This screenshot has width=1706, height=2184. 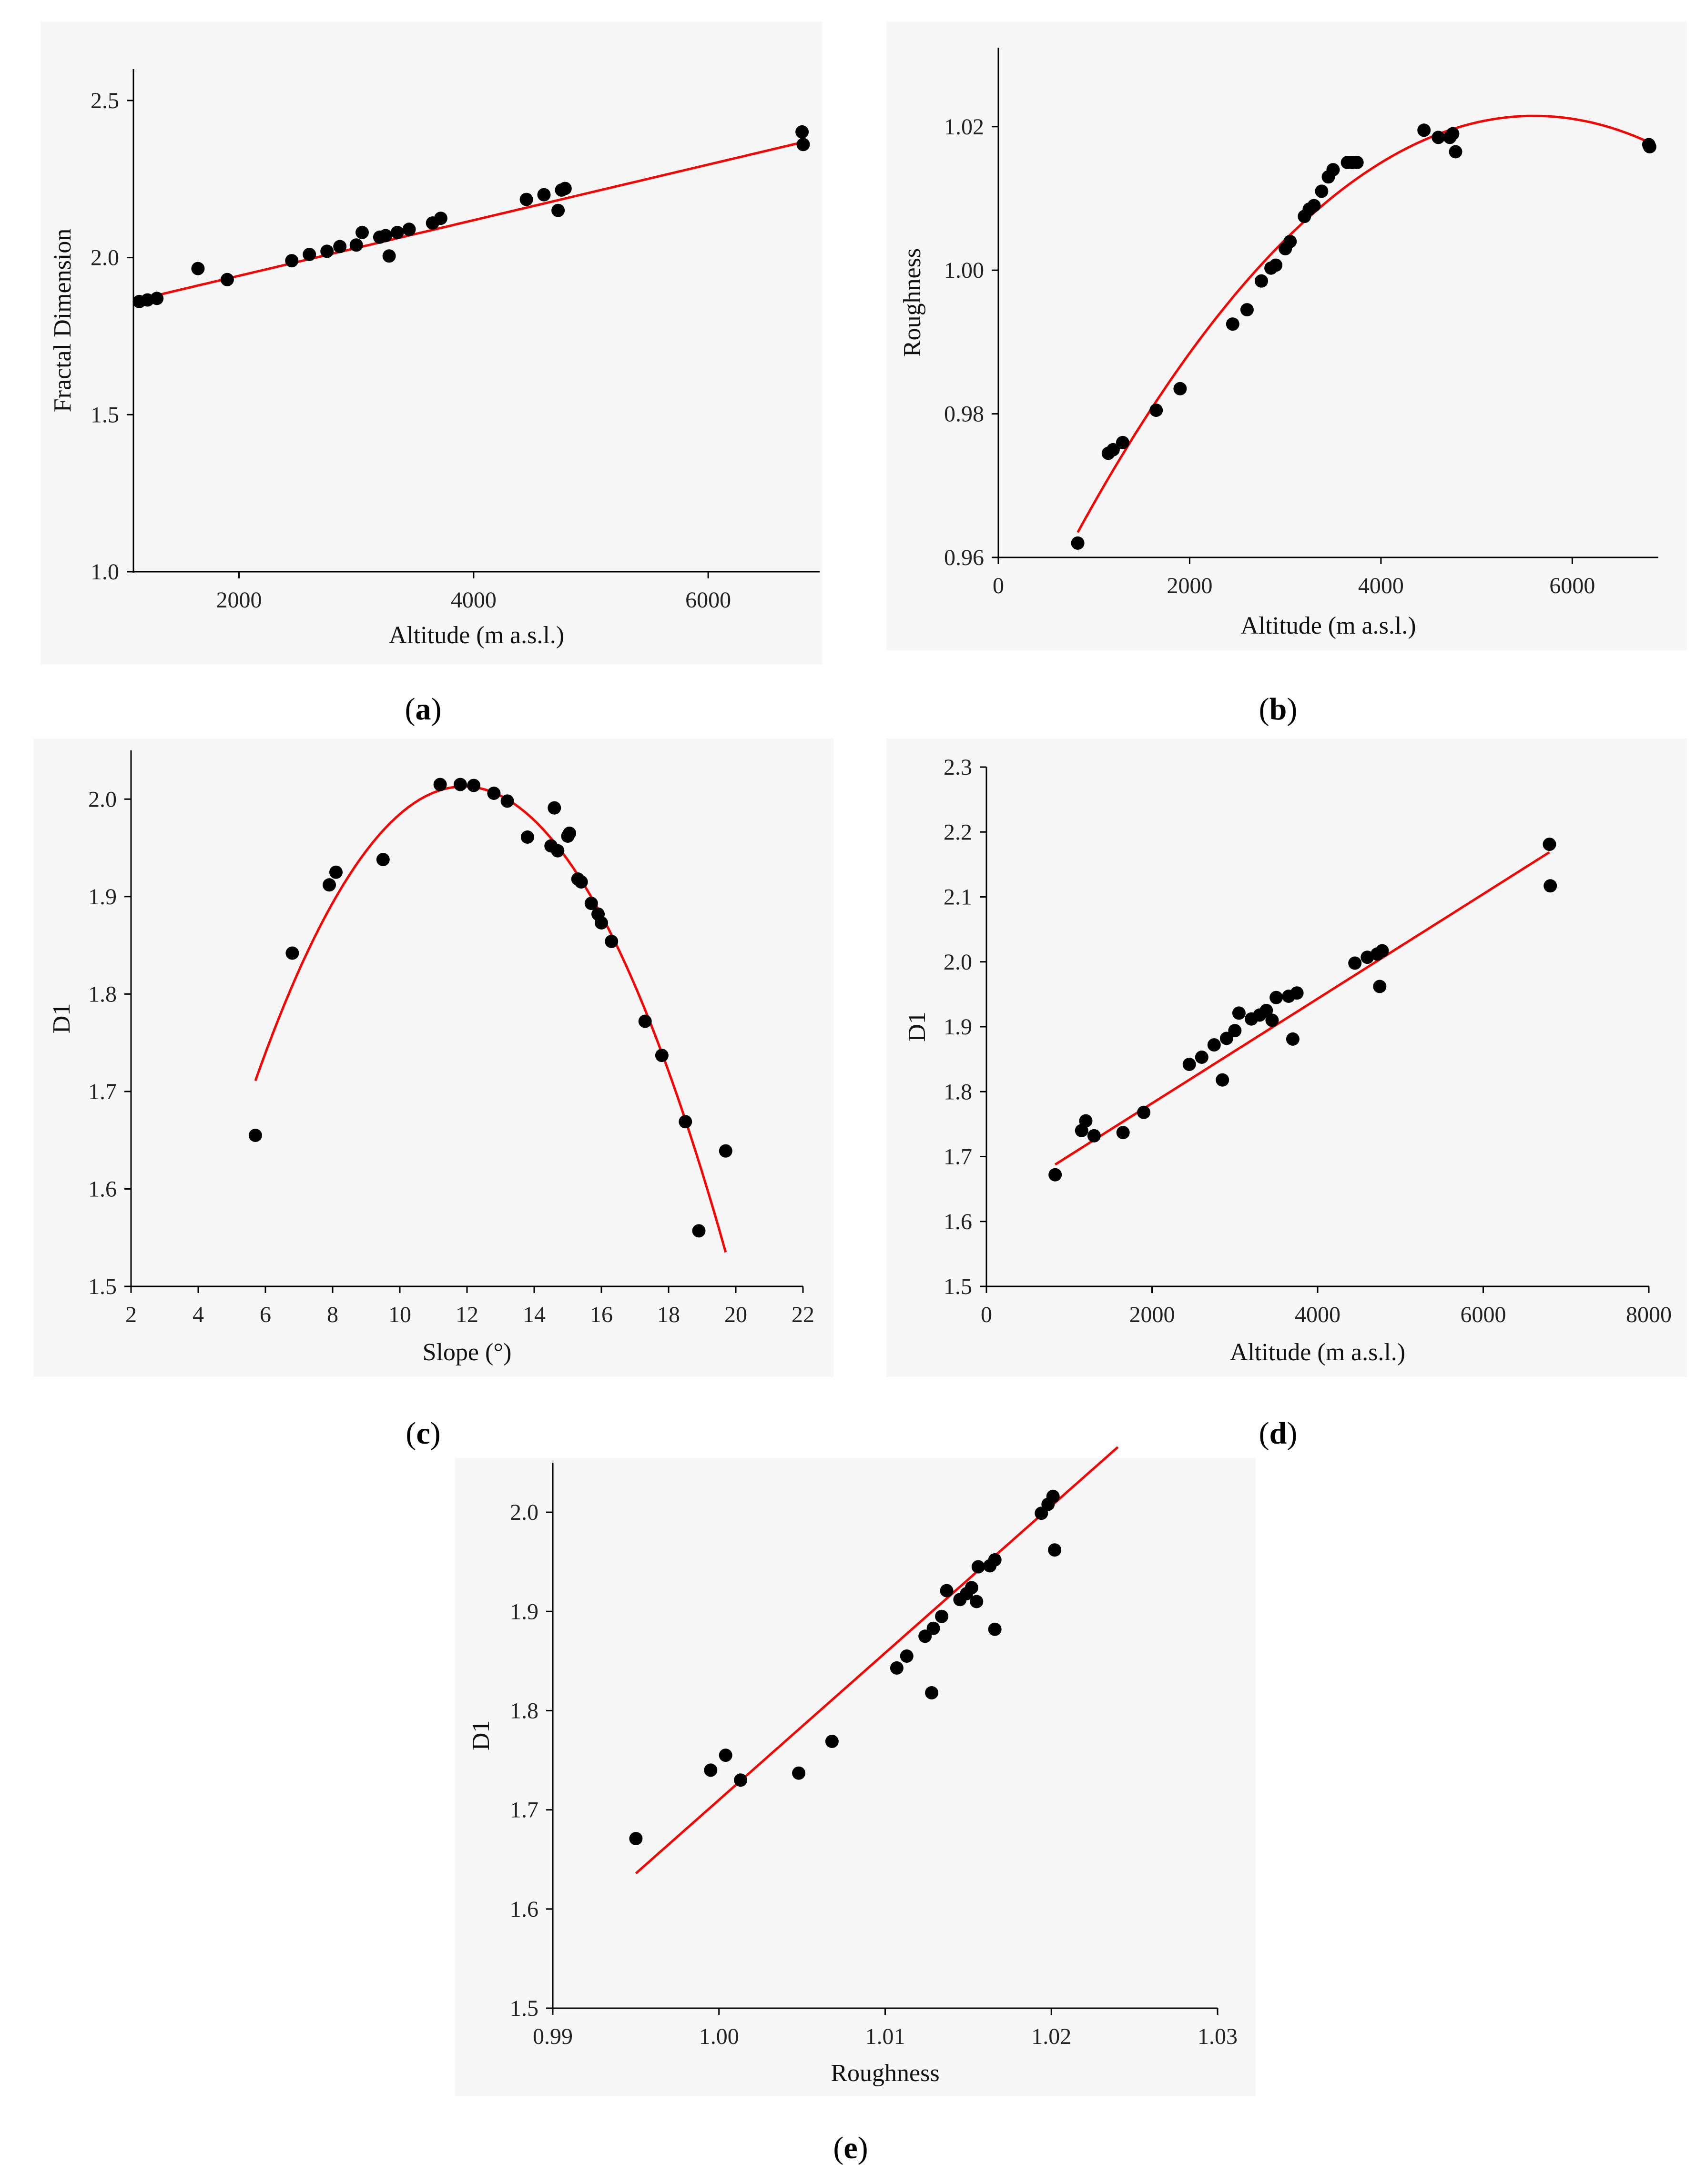 What do you see at coordinates (1381, 585) in the screenshot?
I see `x-tick-label: 4000` at bounding box center [1381, 585].